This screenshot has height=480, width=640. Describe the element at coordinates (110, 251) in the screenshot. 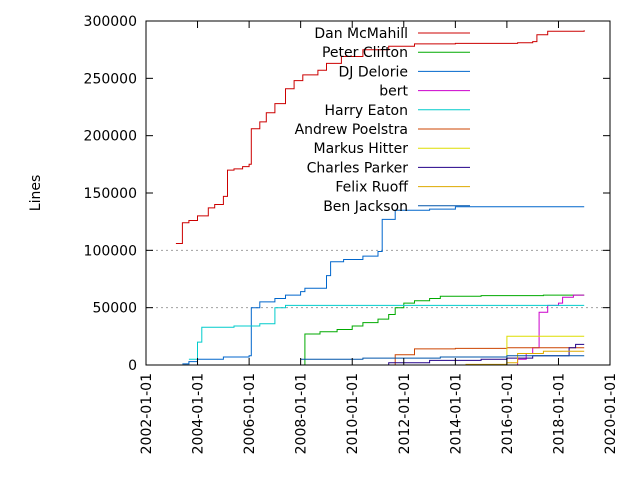

I see `y-tick-label: 100000` at that location.